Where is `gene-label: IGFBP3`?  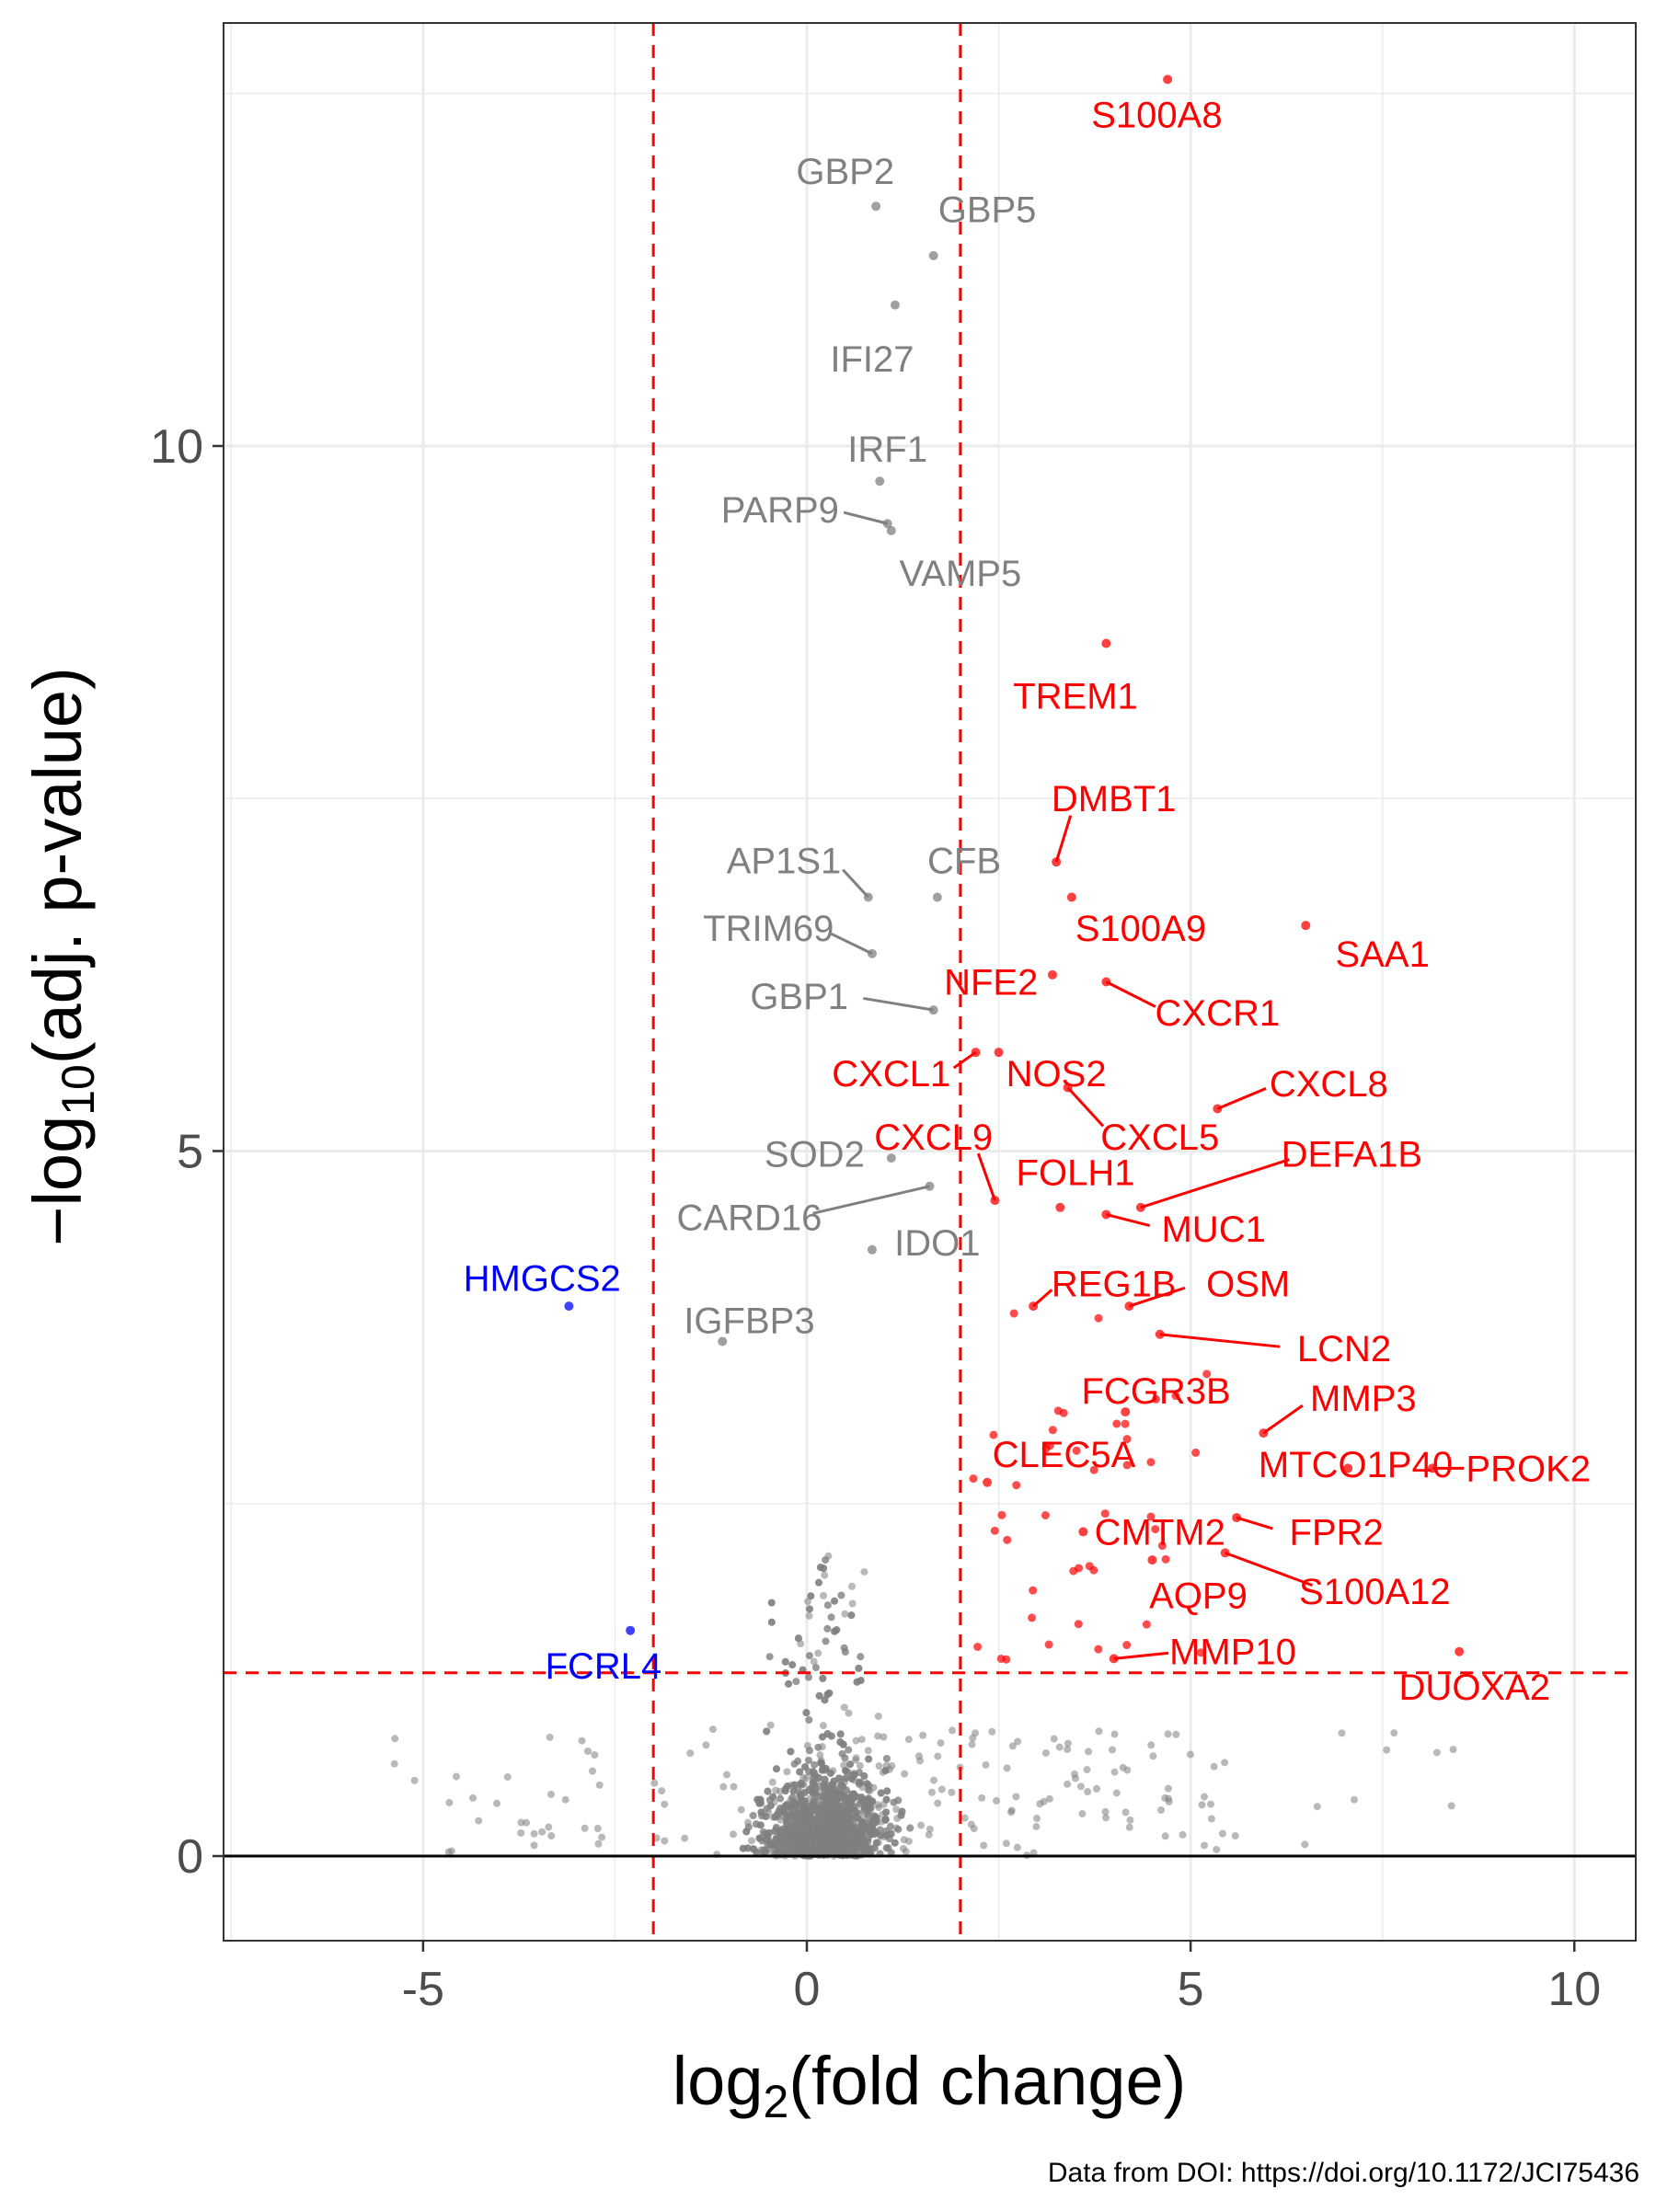
gene-label: IGFBP3 is located at coordinates (749, 1321).